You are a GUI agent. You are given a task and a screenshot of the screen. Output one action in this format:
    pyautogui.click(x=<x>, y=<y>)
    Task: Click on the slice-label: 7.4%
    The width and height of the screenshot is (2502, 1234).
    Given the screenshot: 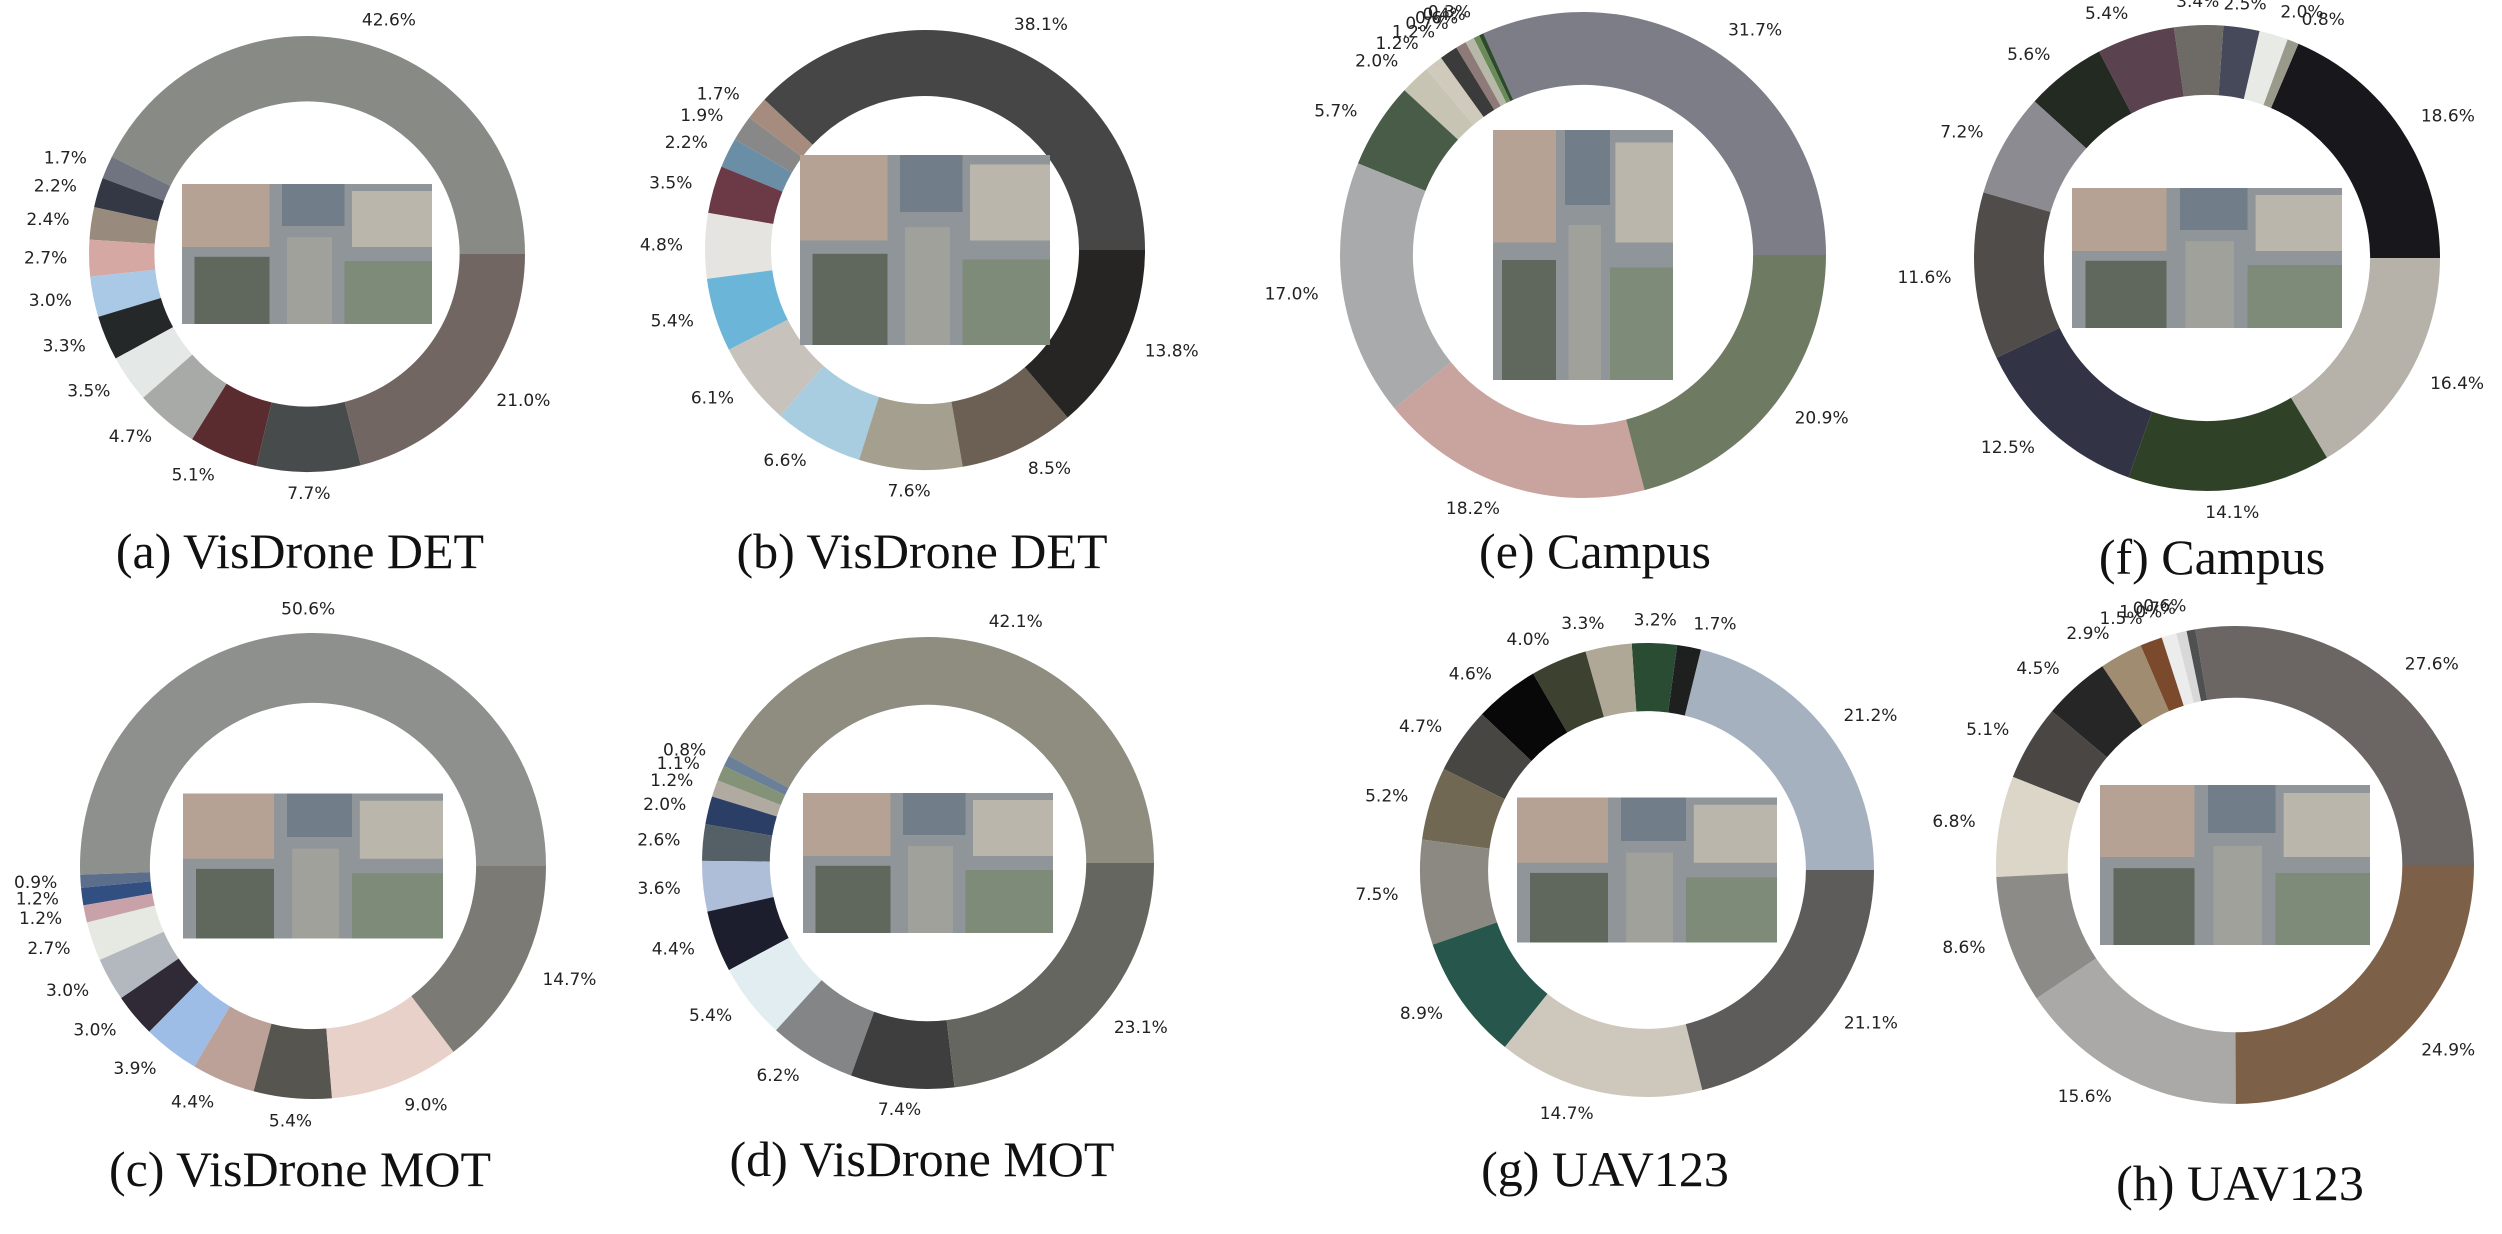 What is the action you would take?
    pyautogui.click(x=899, y=1110)
    